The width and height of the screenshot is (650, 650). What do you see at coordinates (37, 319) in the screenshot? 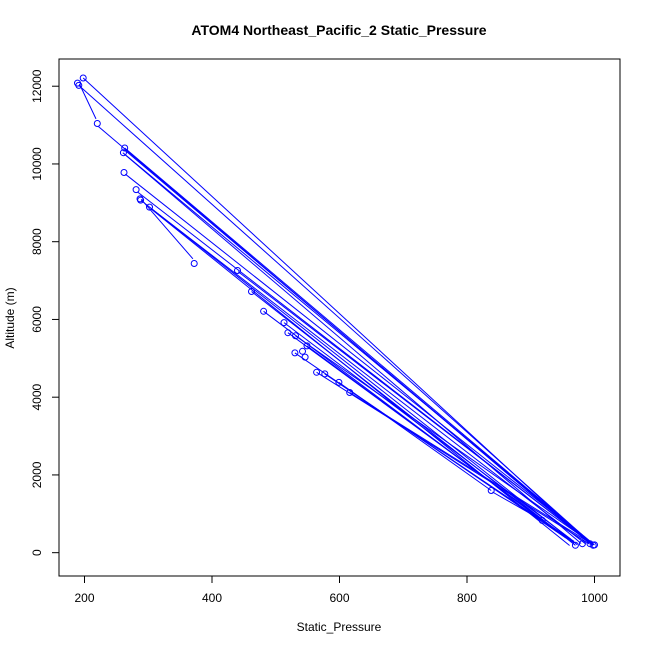
I see `y-tick-label-3: 6000` at bounding box center [37, 319].